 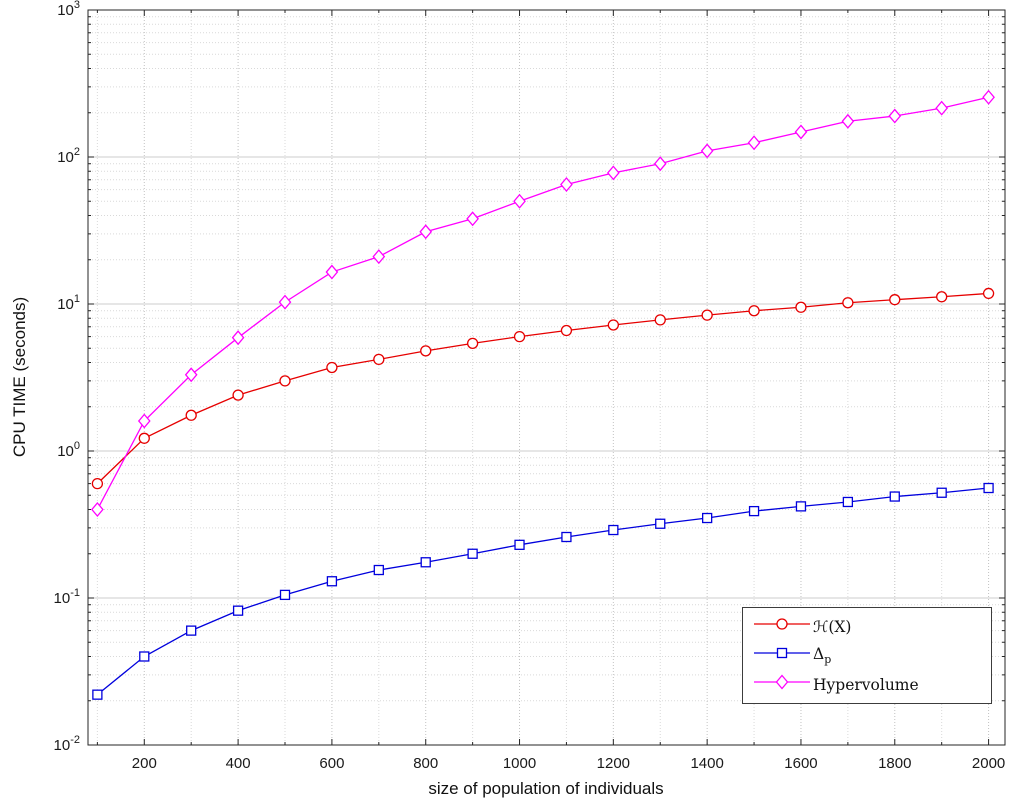 I want to click on legend: ℋ(X) Δp Hypervolume, so click(x=867, y=655).